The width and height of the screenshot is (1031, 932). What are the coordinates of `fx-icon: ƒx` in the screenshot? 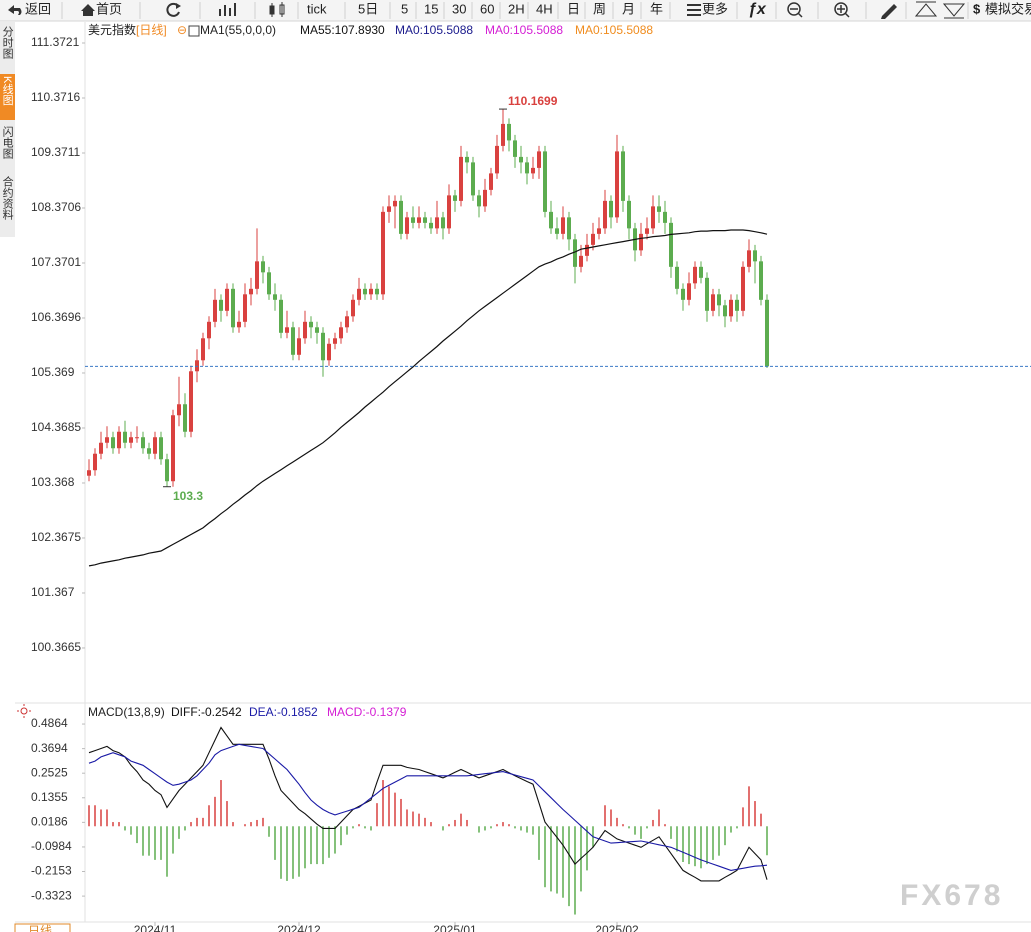 It's located at (757, 9).